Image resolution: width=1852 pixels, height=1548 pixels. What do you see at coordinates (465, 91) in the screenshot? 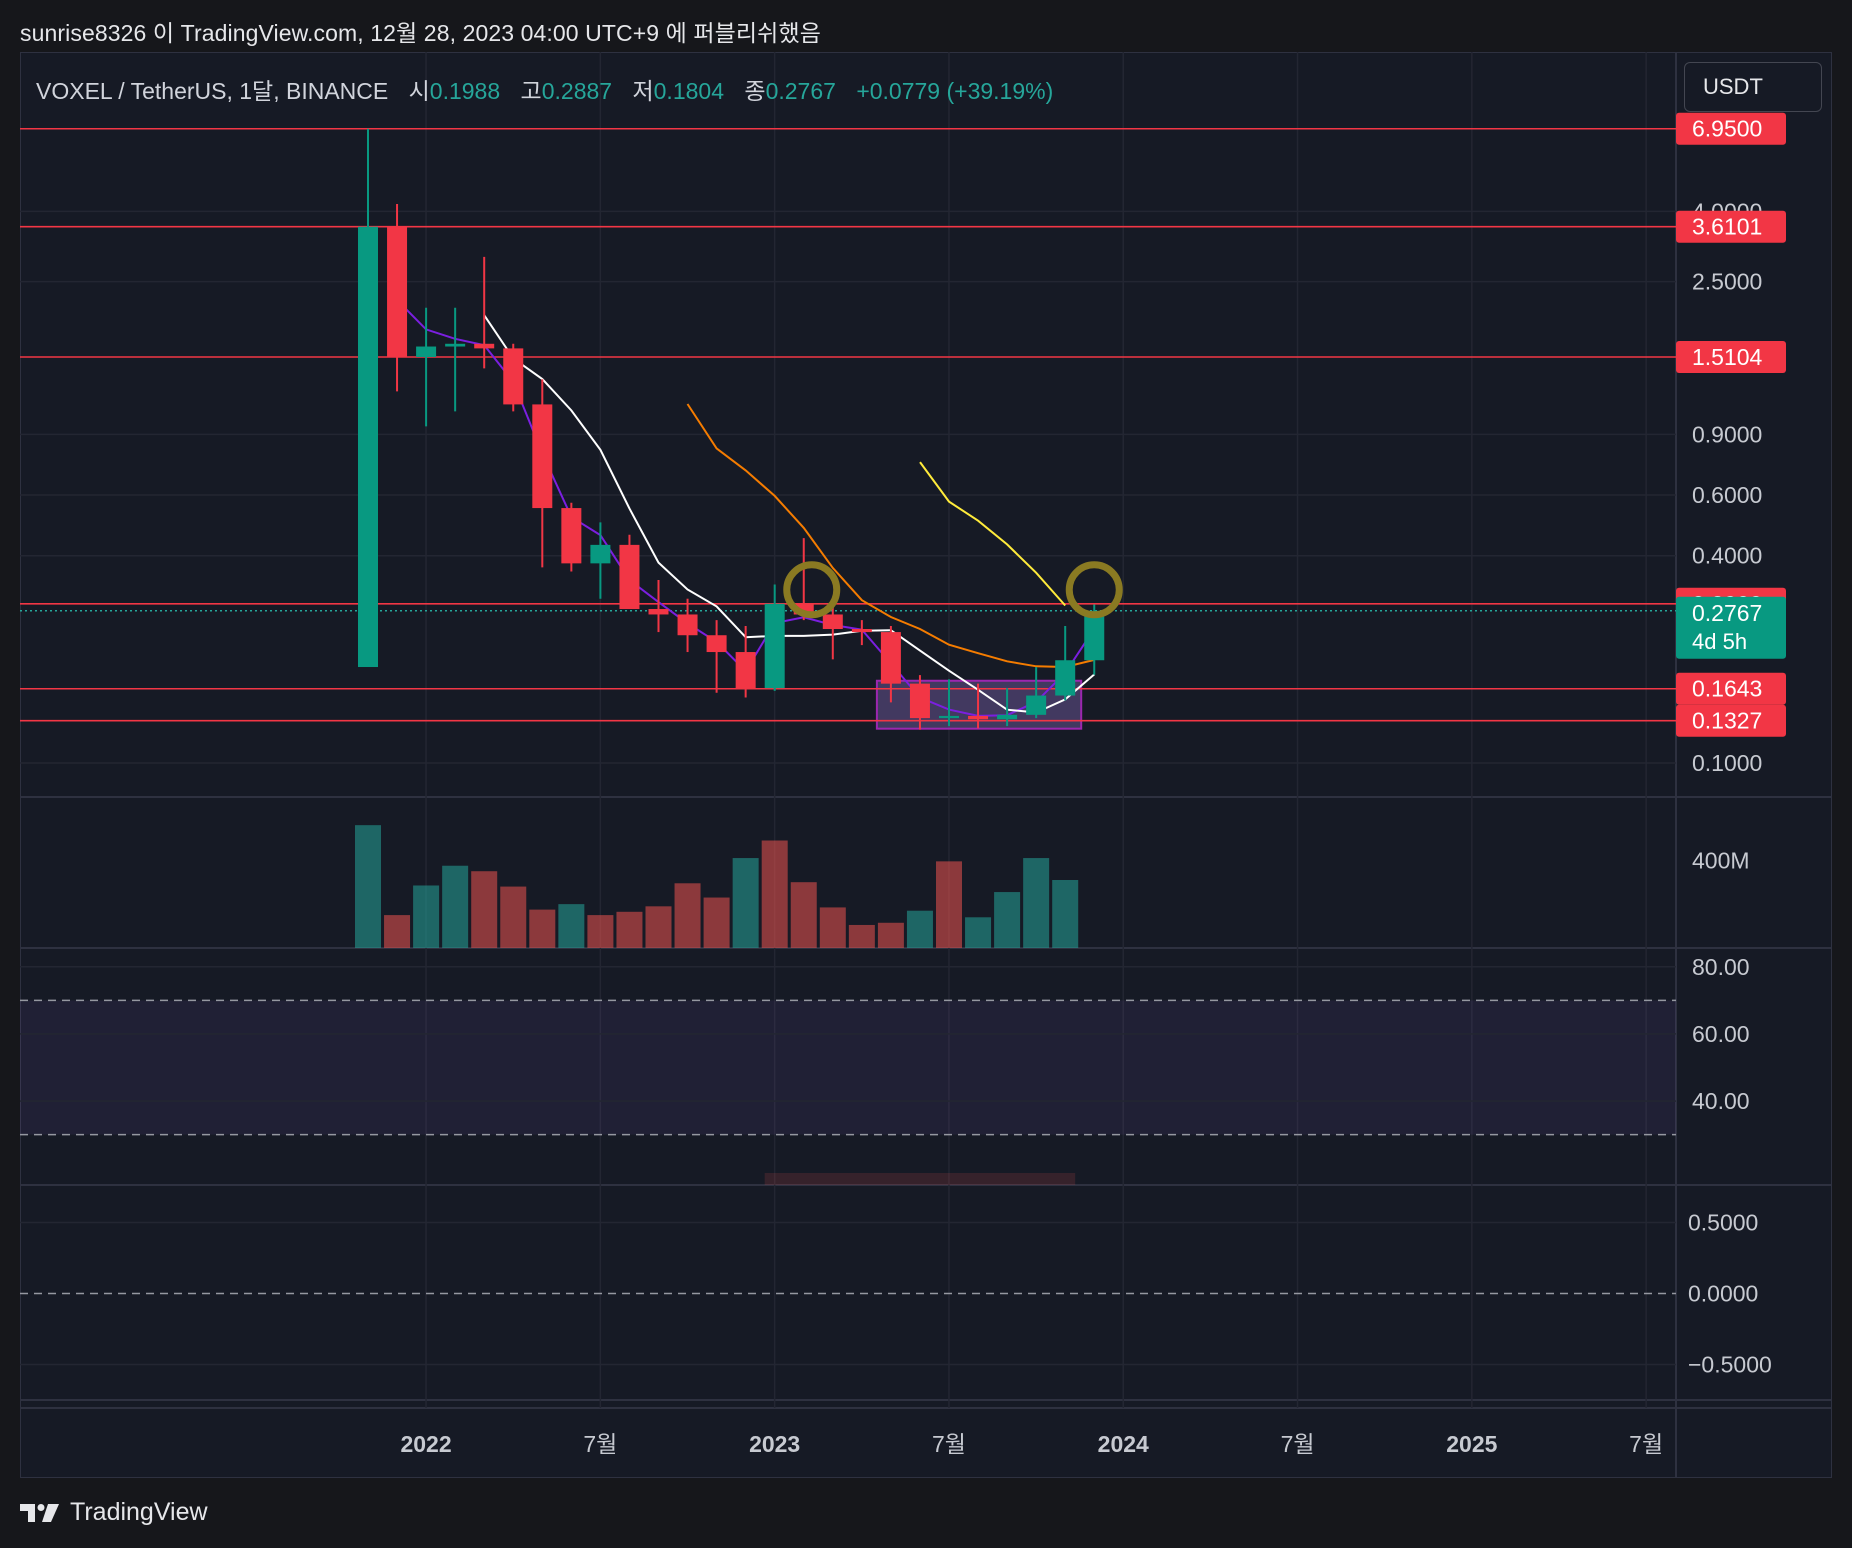
I see `open-value: 0.1988` at bounding box center [465, 91].